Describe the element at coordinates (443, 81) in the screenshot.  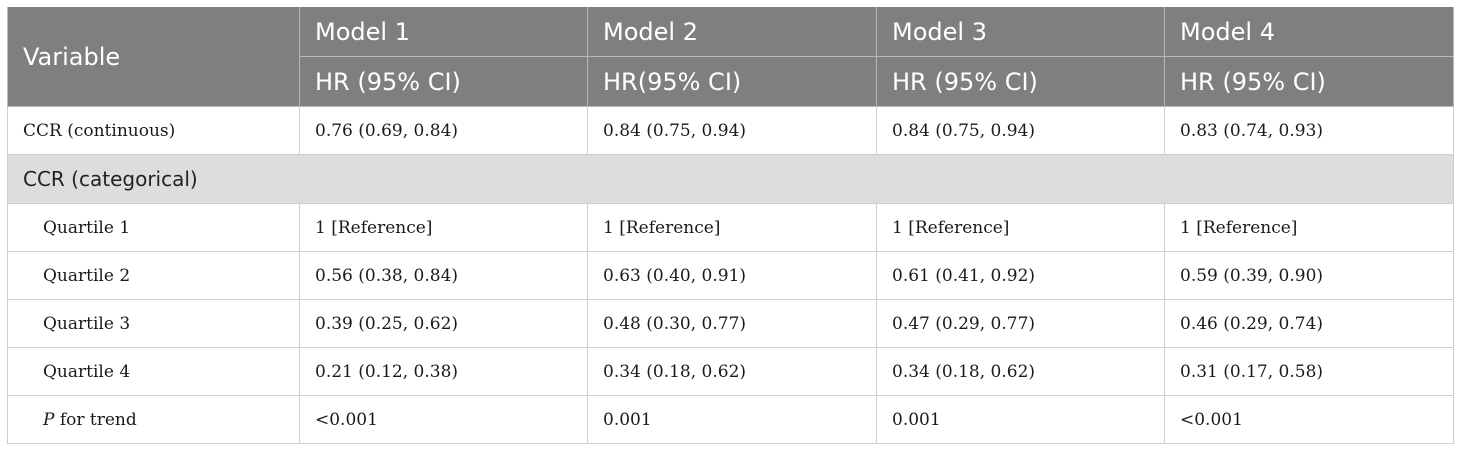
I see `header-hr-1: HR (95% CI)` at that location.